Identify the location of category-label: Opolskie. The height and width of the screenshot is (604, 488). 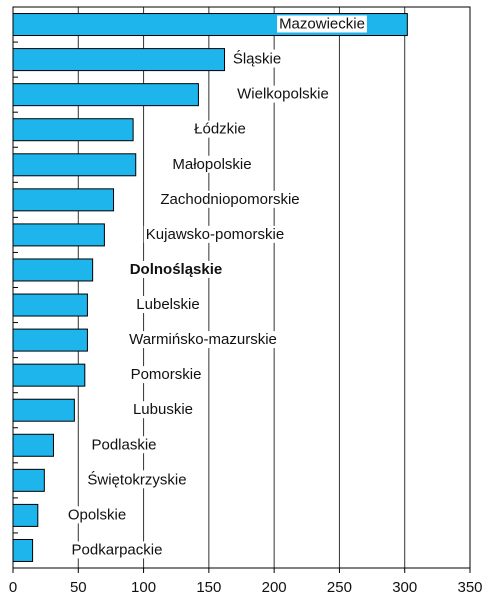
(97, 514).